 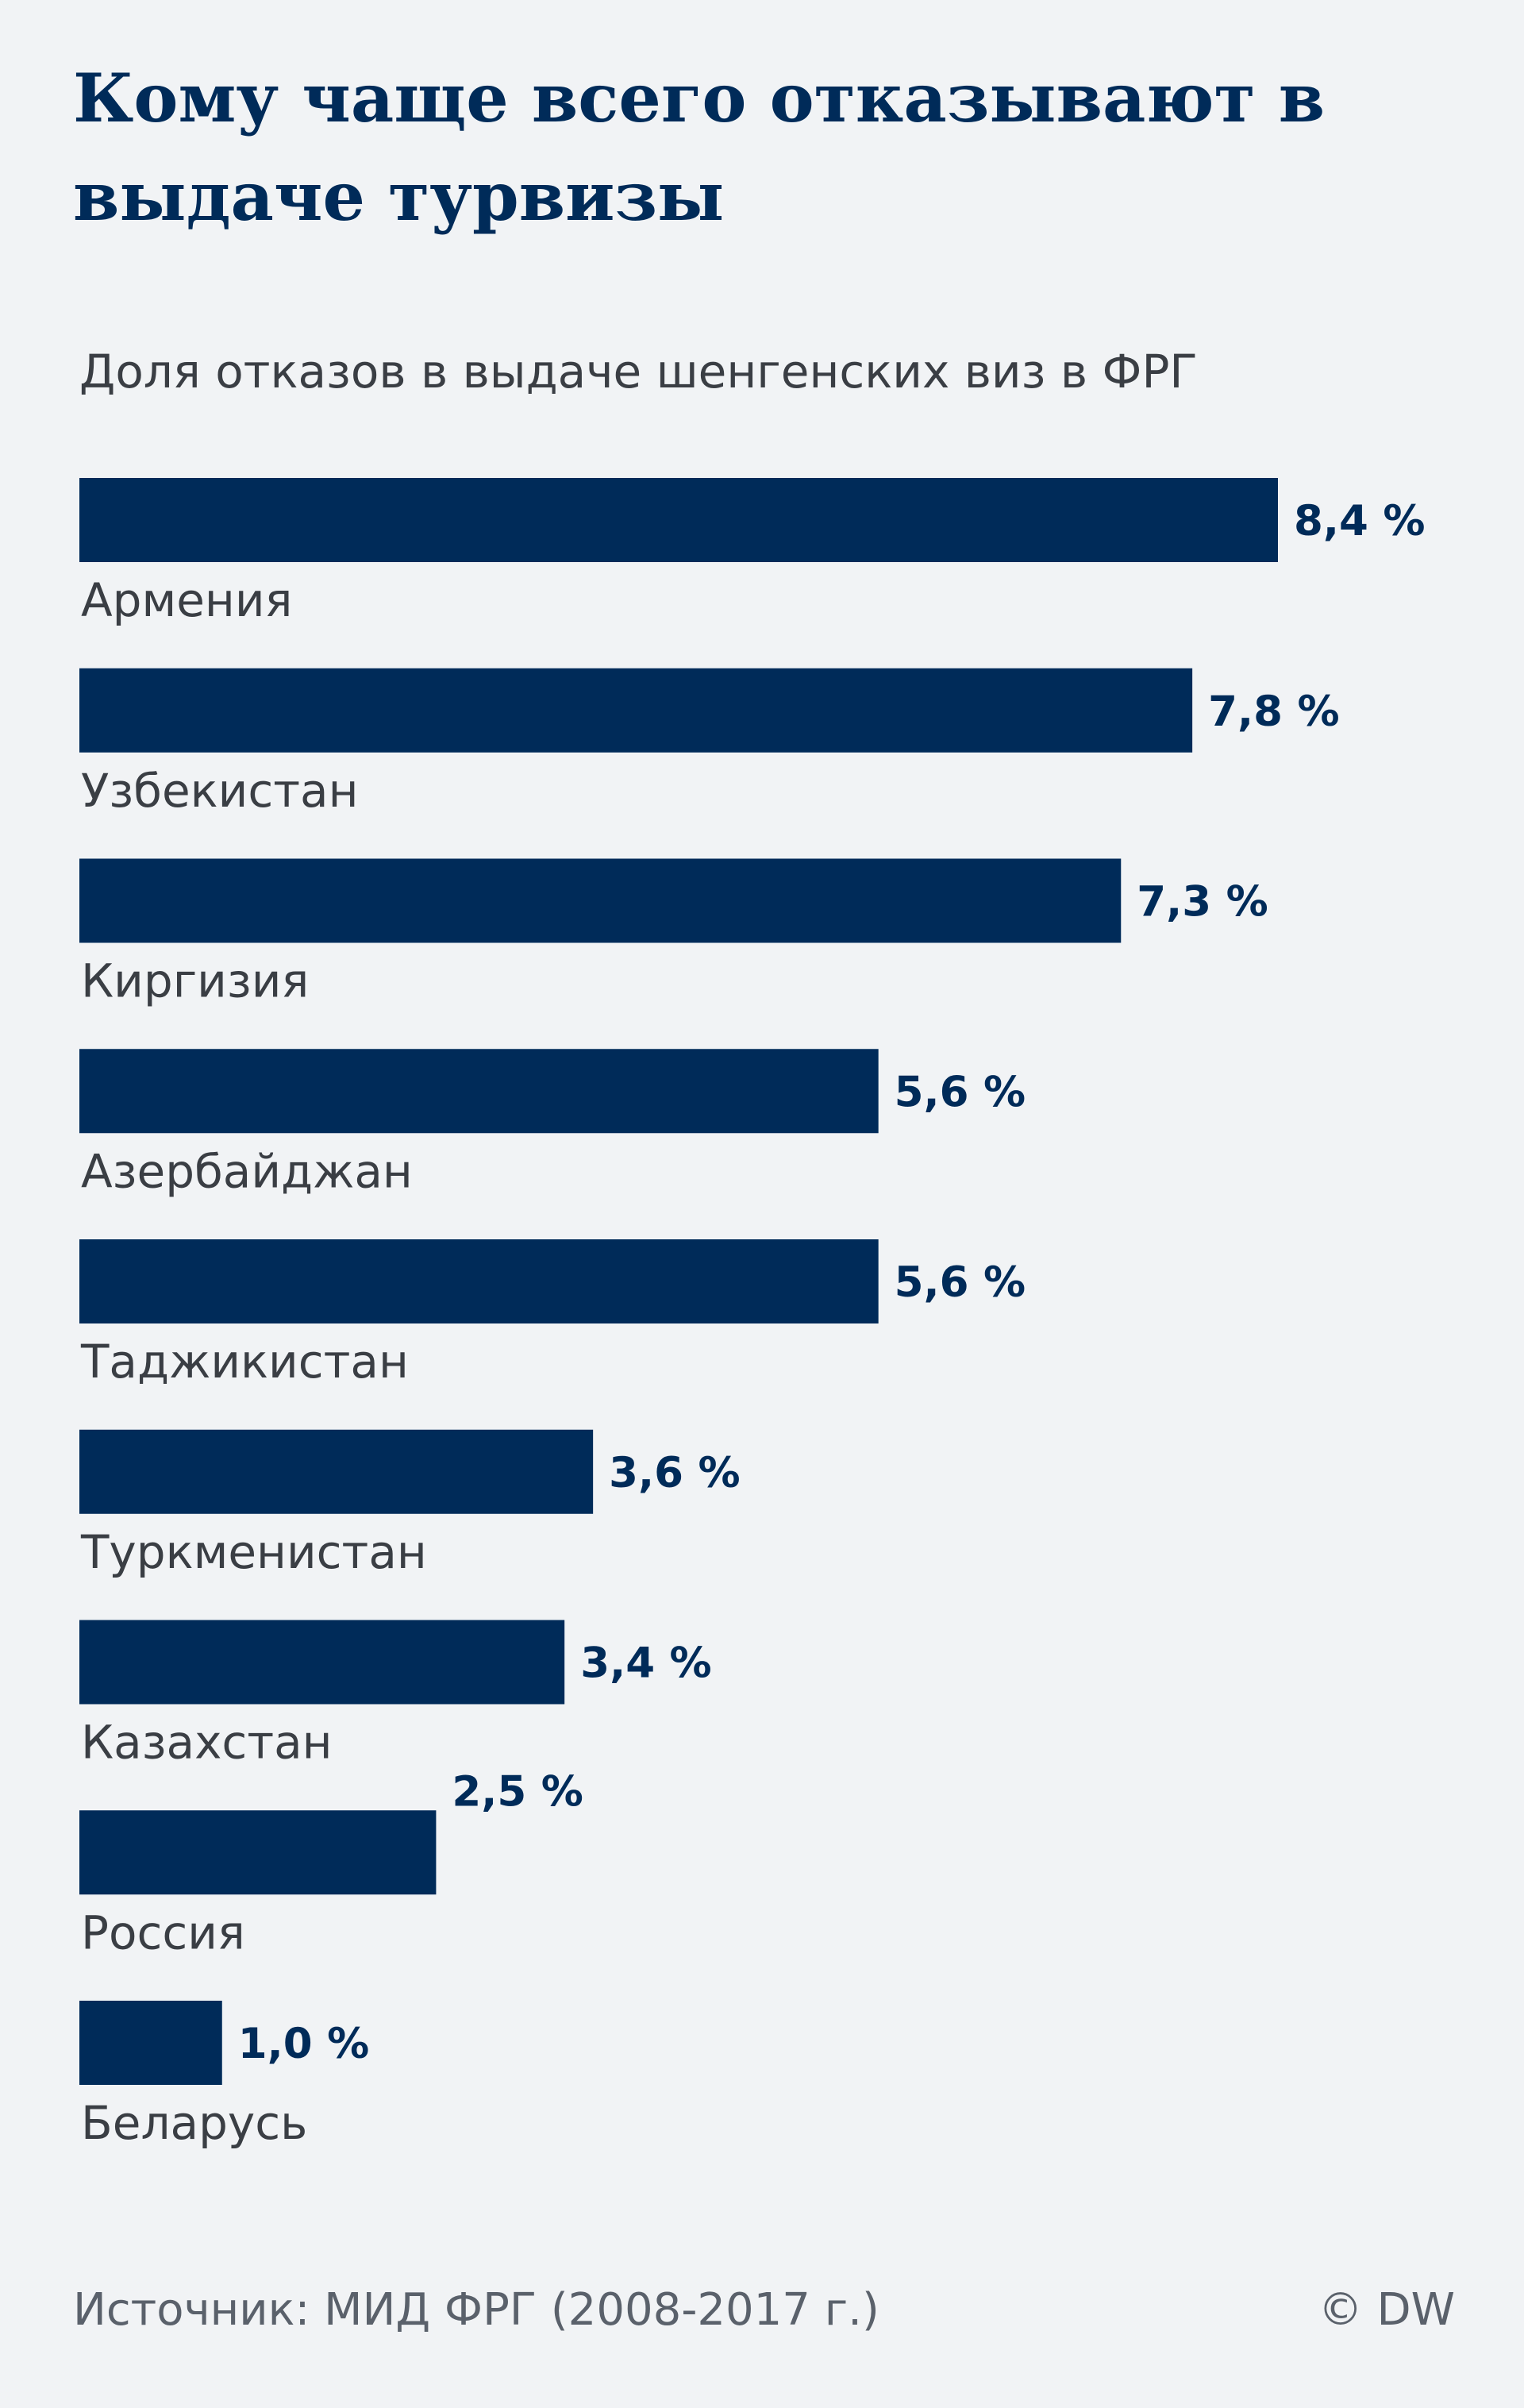 I want to click on value-label-2: 7,3 %, so click(x=1202, y=902).